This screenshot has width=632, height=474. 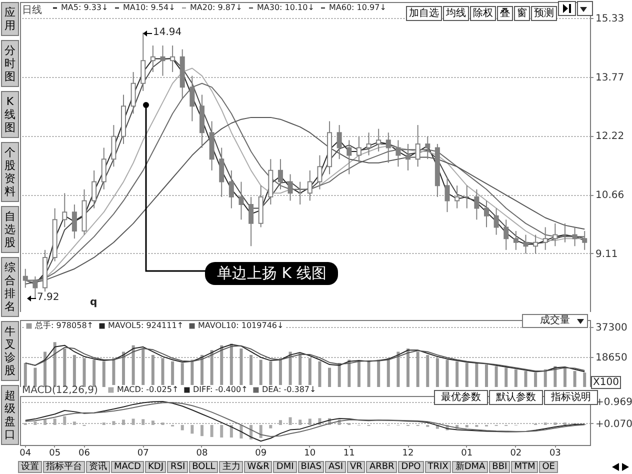 What do you see at coordinates (64, 325) in the screenshot?
I see `legend-label: 总手: 978058↑` at bounding box center [64, 325].